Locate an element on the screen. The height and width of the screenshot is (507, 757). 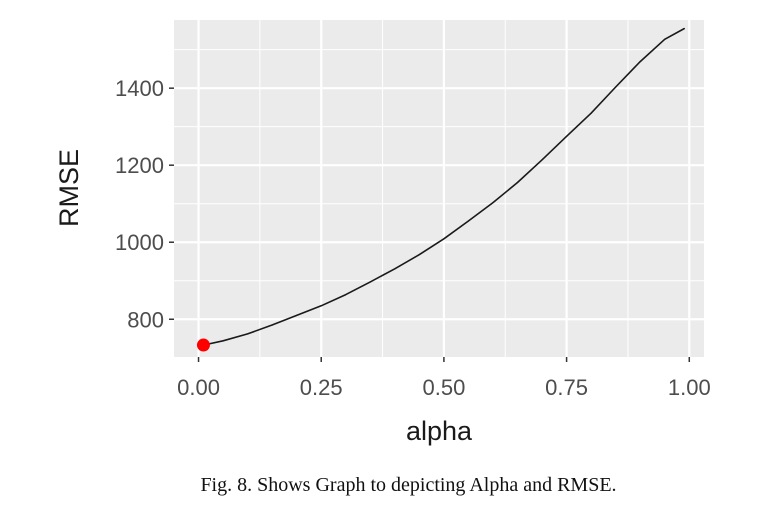
x-tick-label: 0.50 is located at coordinates (443, 387).